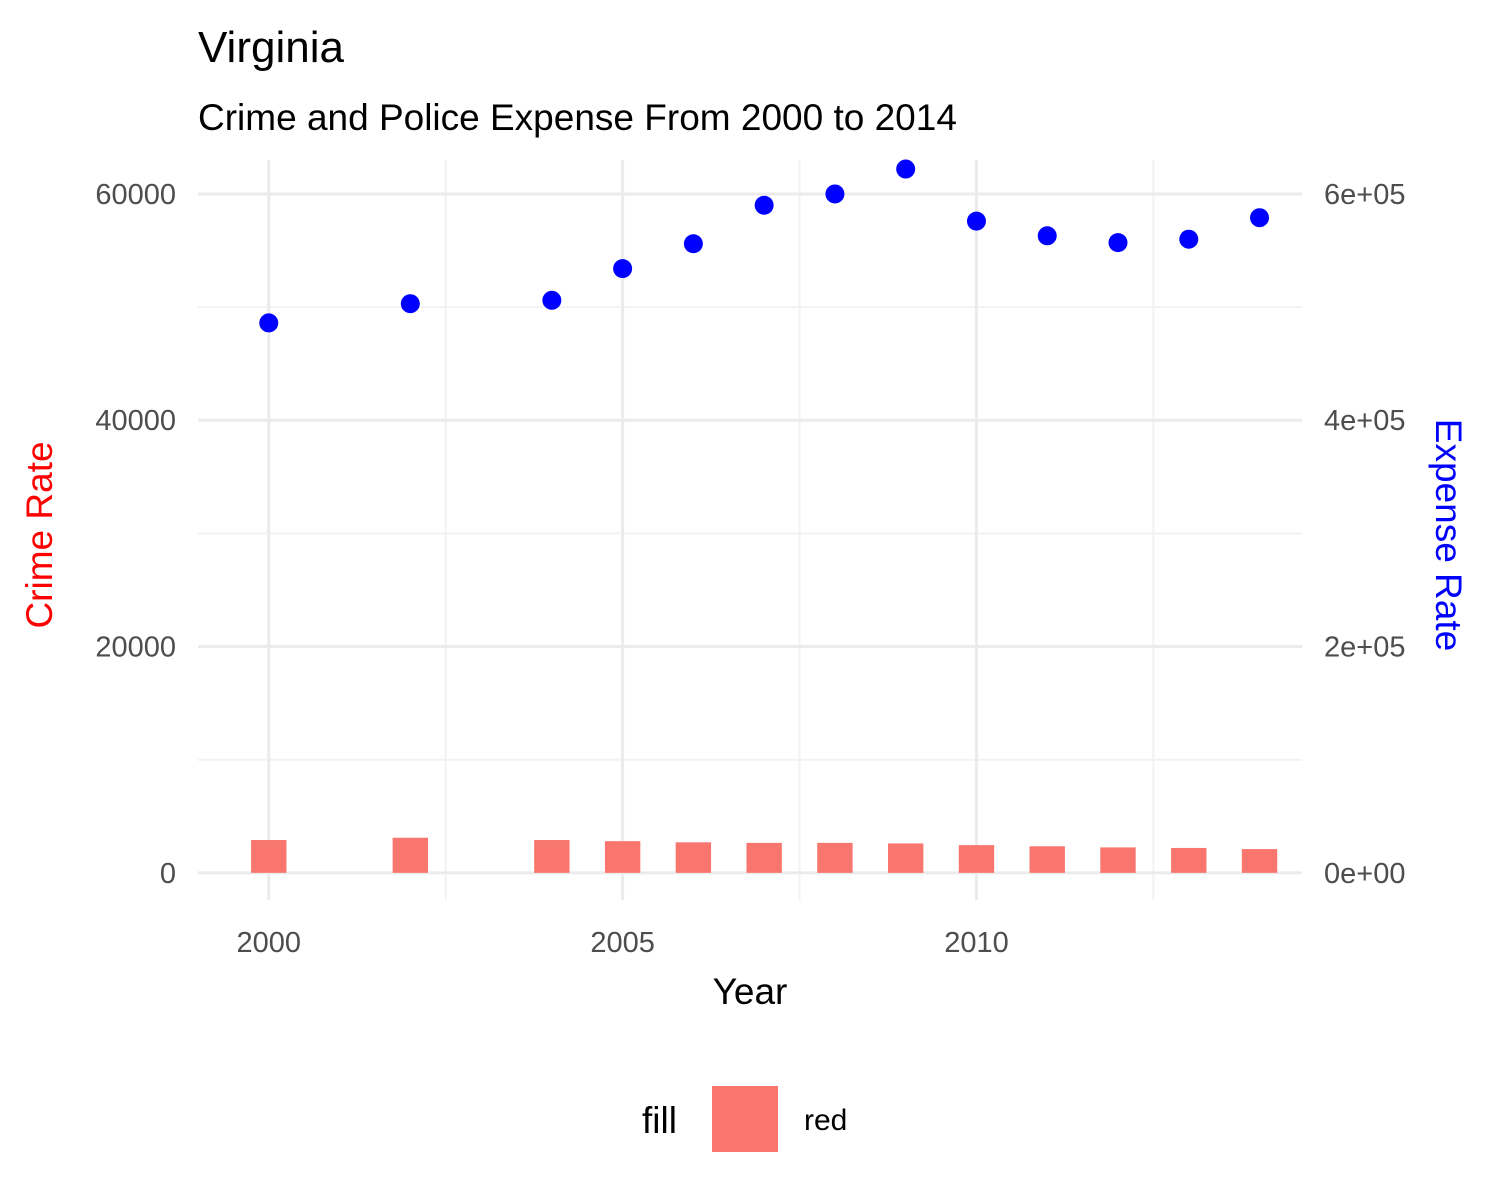  What do you see at coordinates (764, 246) in the screenshot?
I see `expense-rate-points` at bounding box center [764, 246].